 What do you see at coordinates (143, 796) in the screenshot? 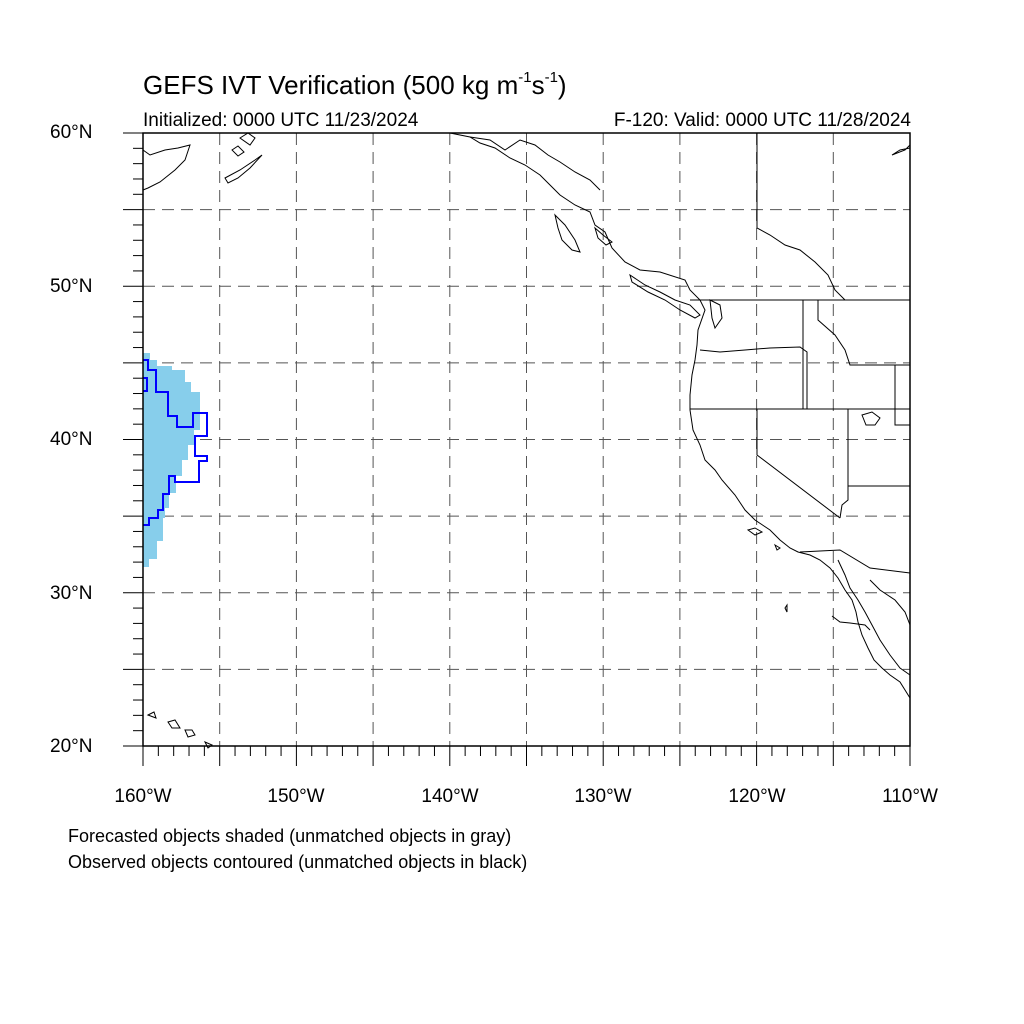
I see `lon-label-160w: 160°W` at bounding box center [143, 796].